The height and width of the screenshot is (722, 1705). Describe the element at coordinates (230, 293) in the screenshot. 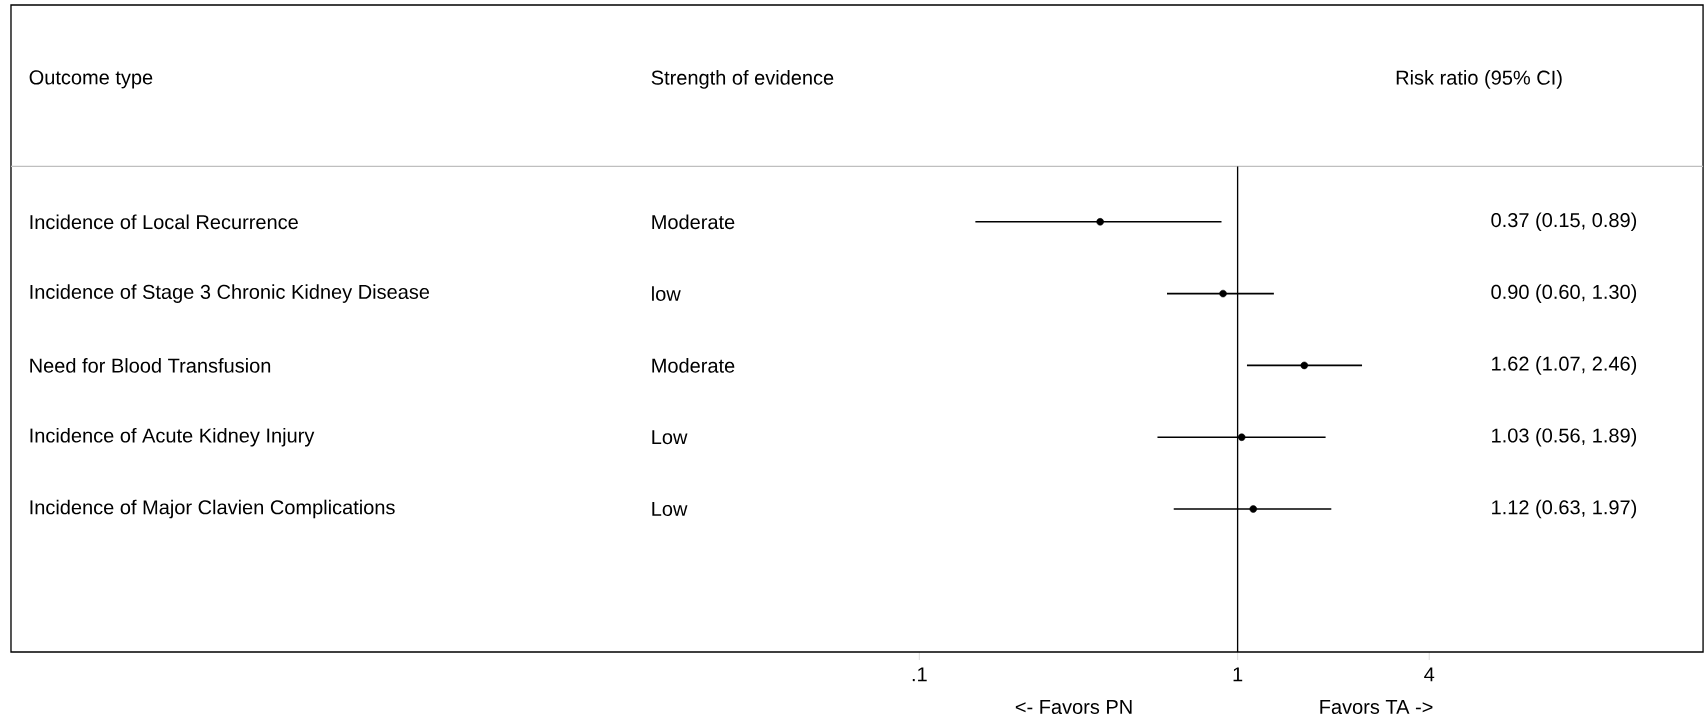

I see `y-tick-label: Incidence of Stage 3 Chronic Kidney Disease` at that location.